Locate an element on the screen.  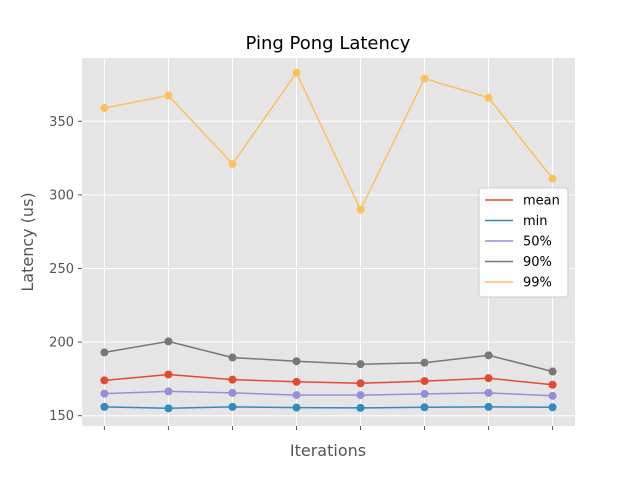
series-mean is located at coordinates (328, 379).